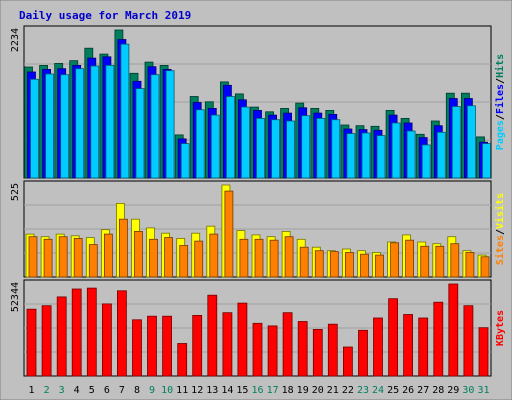 This screenshot has width=512, height=400. Describe the element at coordinates (152, 390) in the screenshot. I see `day-label: 9` at that location.